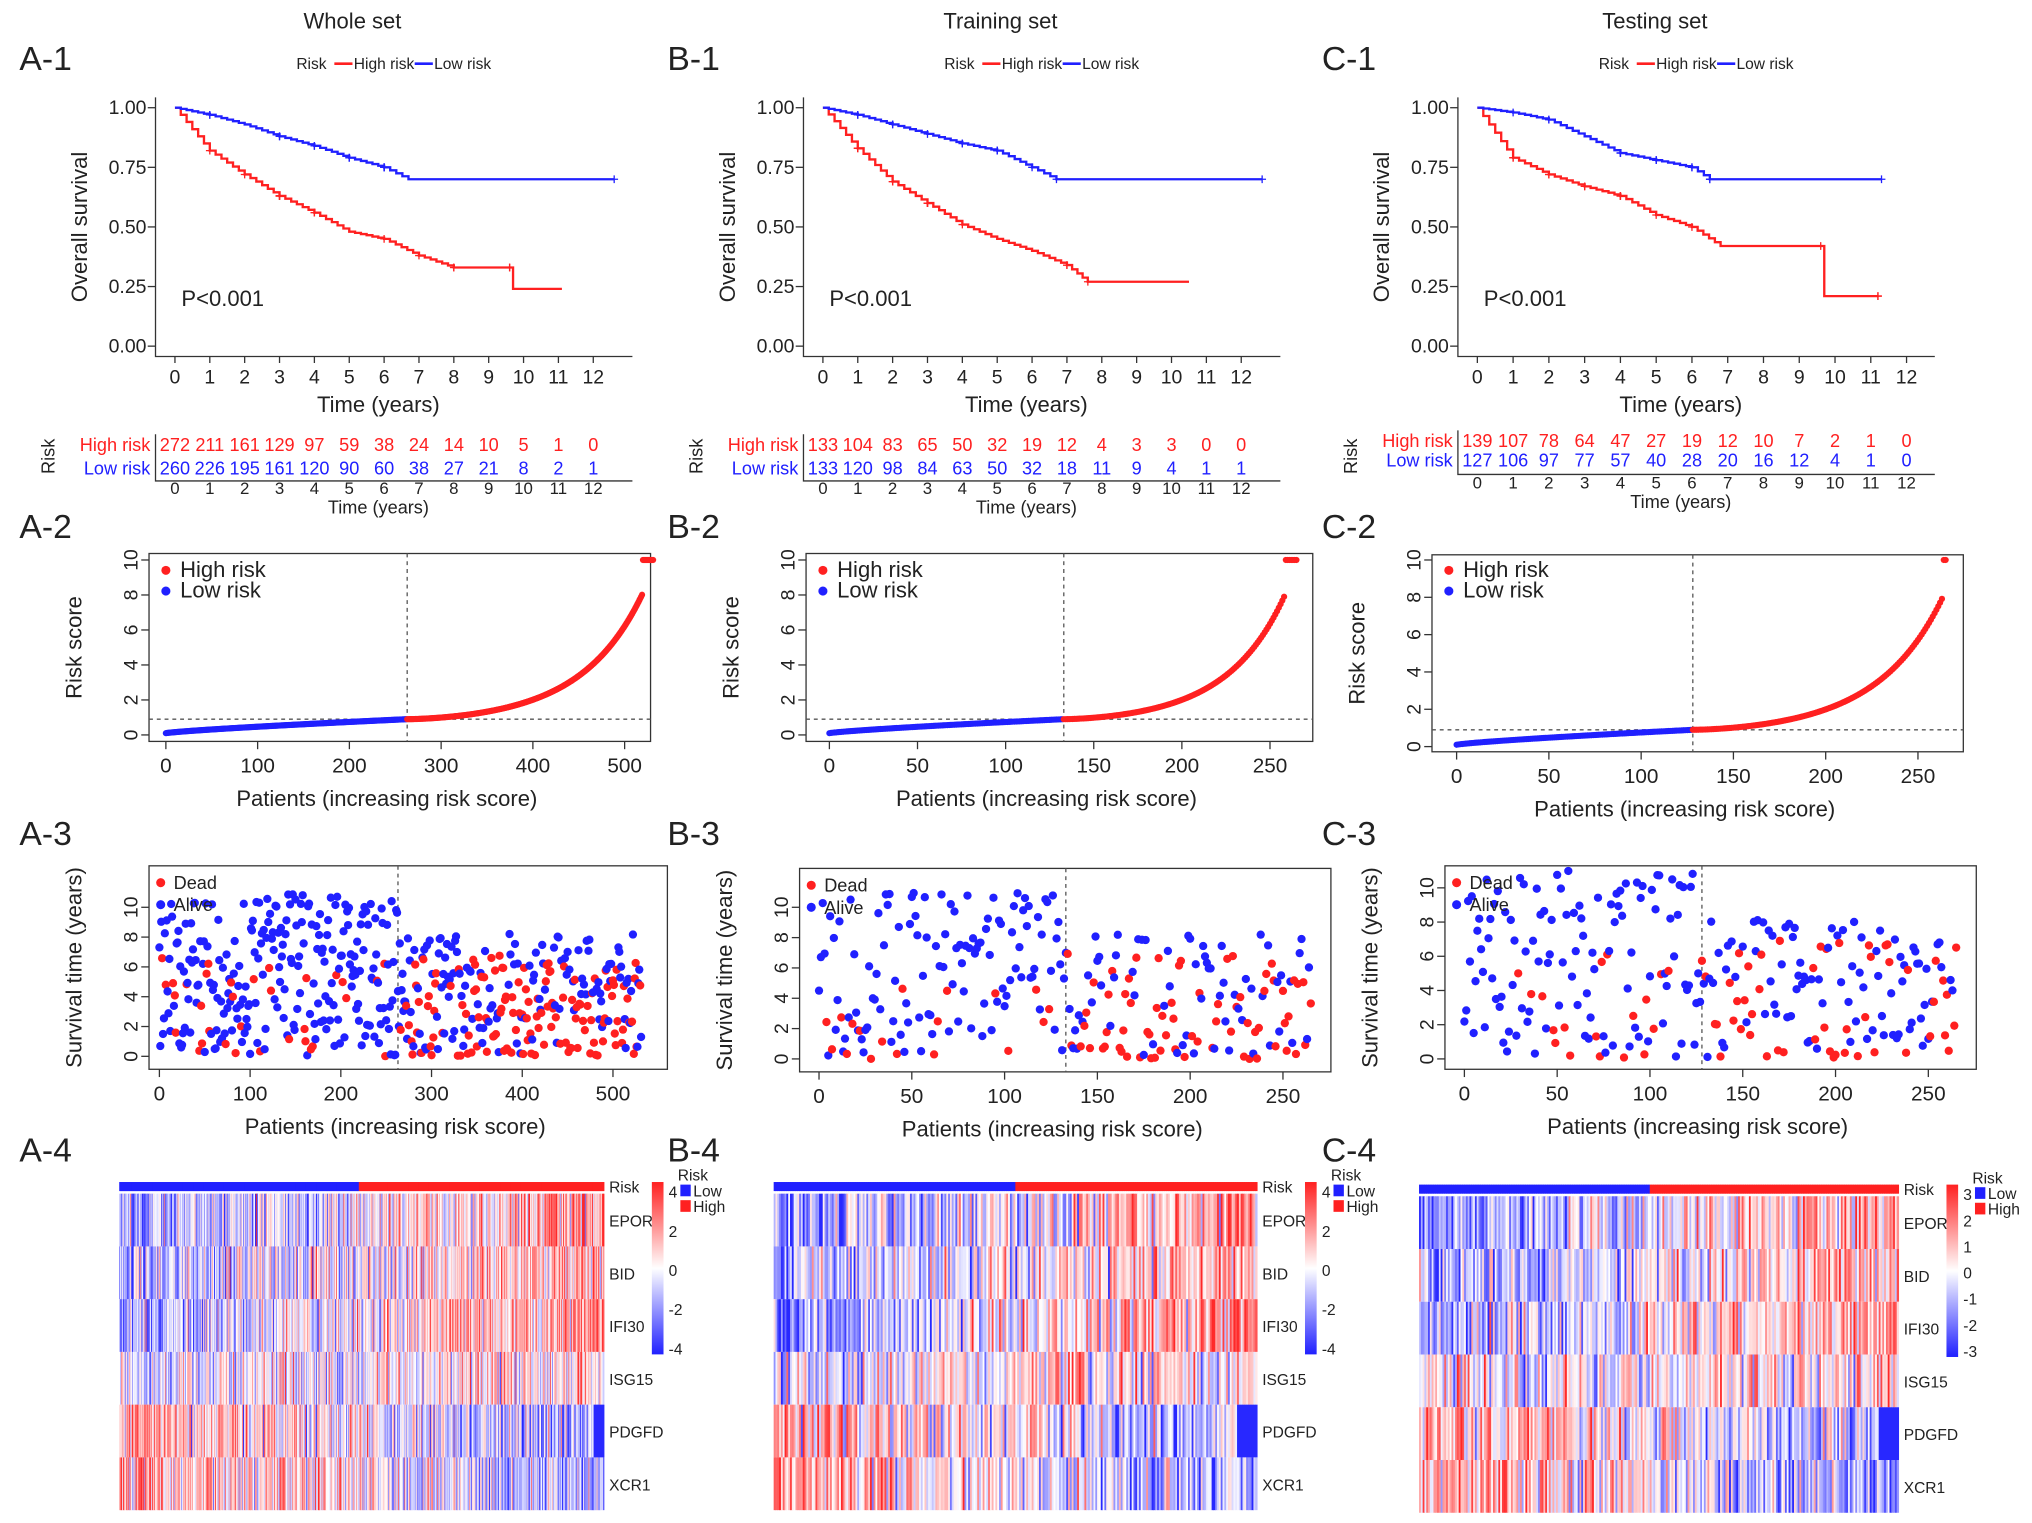 This screenshot has height=1523, width=2032. What do you see at coordinates (657, 1268) in the screenshot?
I see `color-scale-bar` at bounding box center [657, 1268].